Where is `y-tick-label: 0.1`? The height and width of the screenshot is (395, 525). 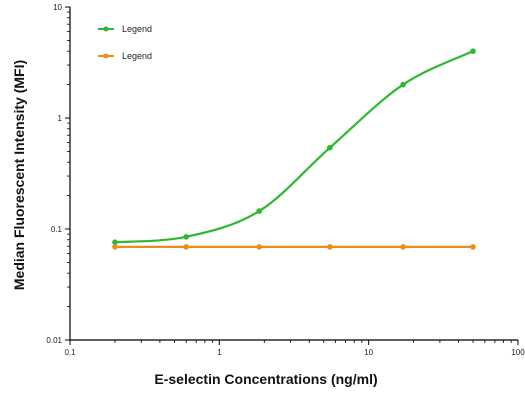
y-tick-label: 0.1 is located at coordinates (57, 229).